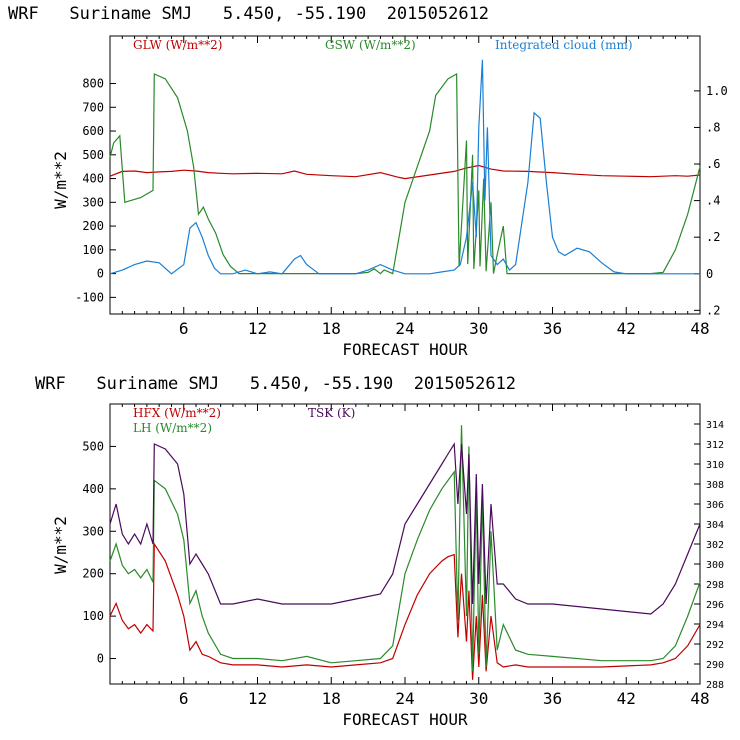 This screenshot has width=740, height=740. I want to click on y2-tick-label: 306, so click(715, 505).